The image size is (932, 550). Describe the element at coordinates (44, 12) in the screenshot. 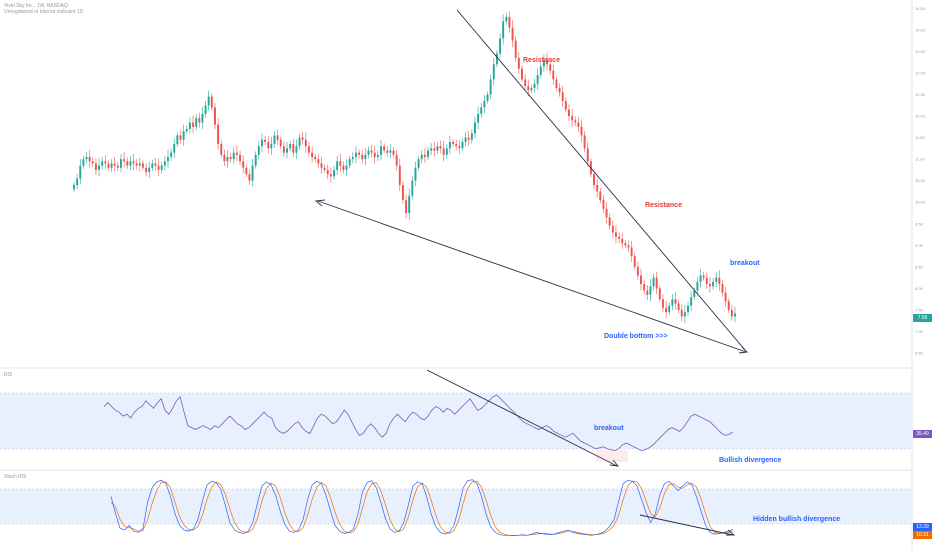

I see `indicator-subline: Unregistered or blurred indicator 1D` at that location.